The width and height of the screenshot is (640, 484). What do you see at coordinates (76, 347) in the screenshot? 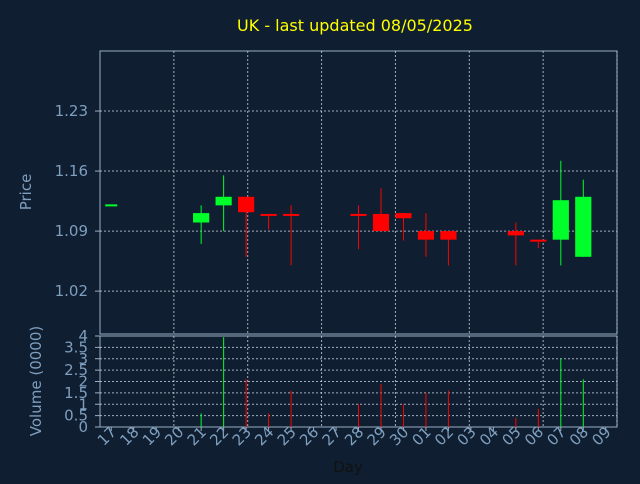
I see `volume-tick-label: 3.5` at bounding box center [76, 347].